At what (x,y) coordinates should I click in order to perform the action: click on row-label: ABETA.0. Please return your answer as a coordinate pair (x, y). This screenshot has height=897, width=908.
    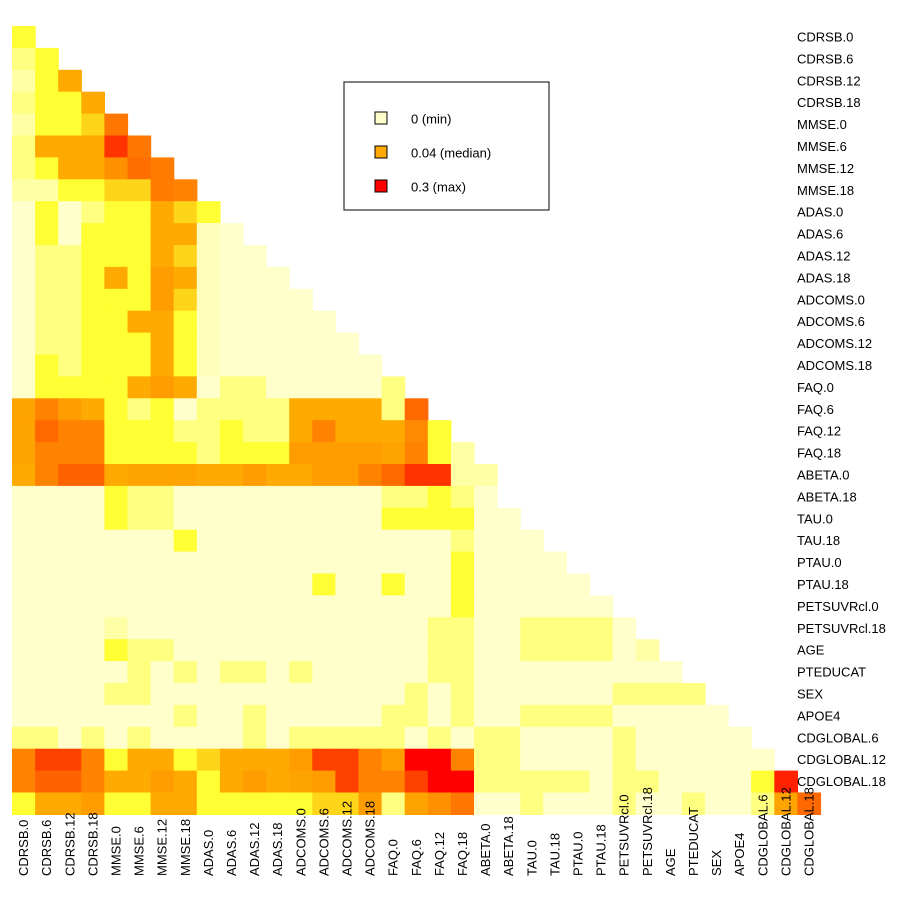
    Looking at the image, I should click on (823, 474).